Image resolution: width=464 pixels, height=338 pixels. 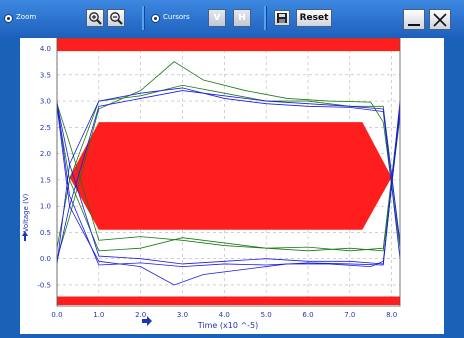 I want to click on x-tick-label: 2.0, so click(x=140, y=315).